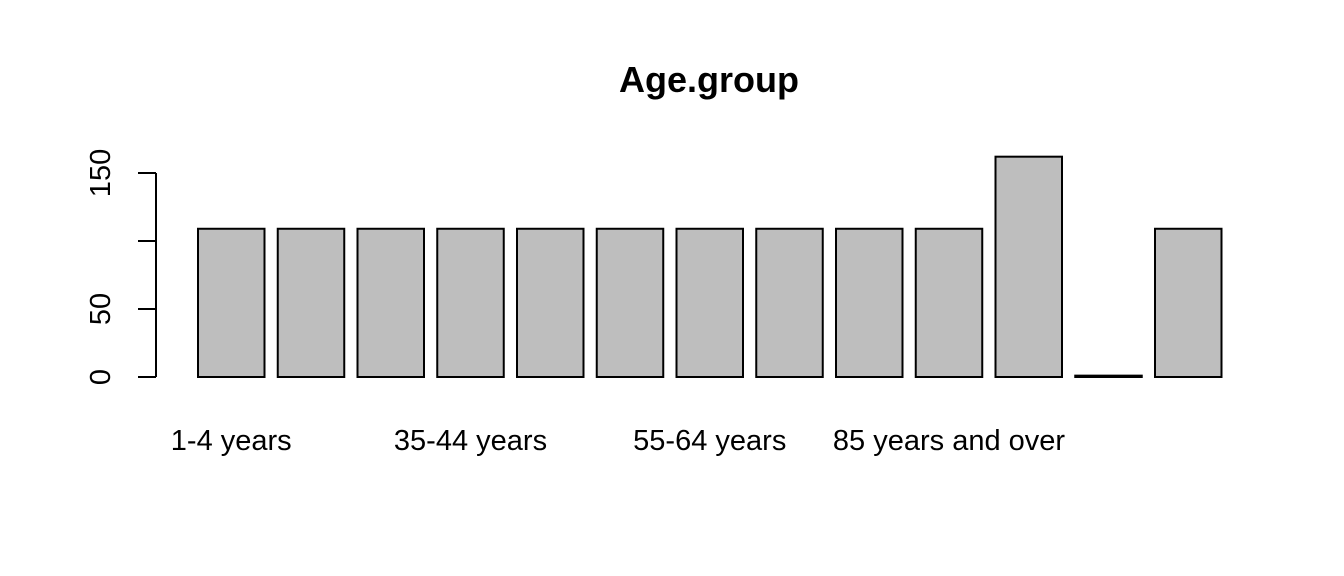  Describe the element at coordinates (949, 441) in the screenshot. I see `x-tick-label: 85 years and over` at that location.